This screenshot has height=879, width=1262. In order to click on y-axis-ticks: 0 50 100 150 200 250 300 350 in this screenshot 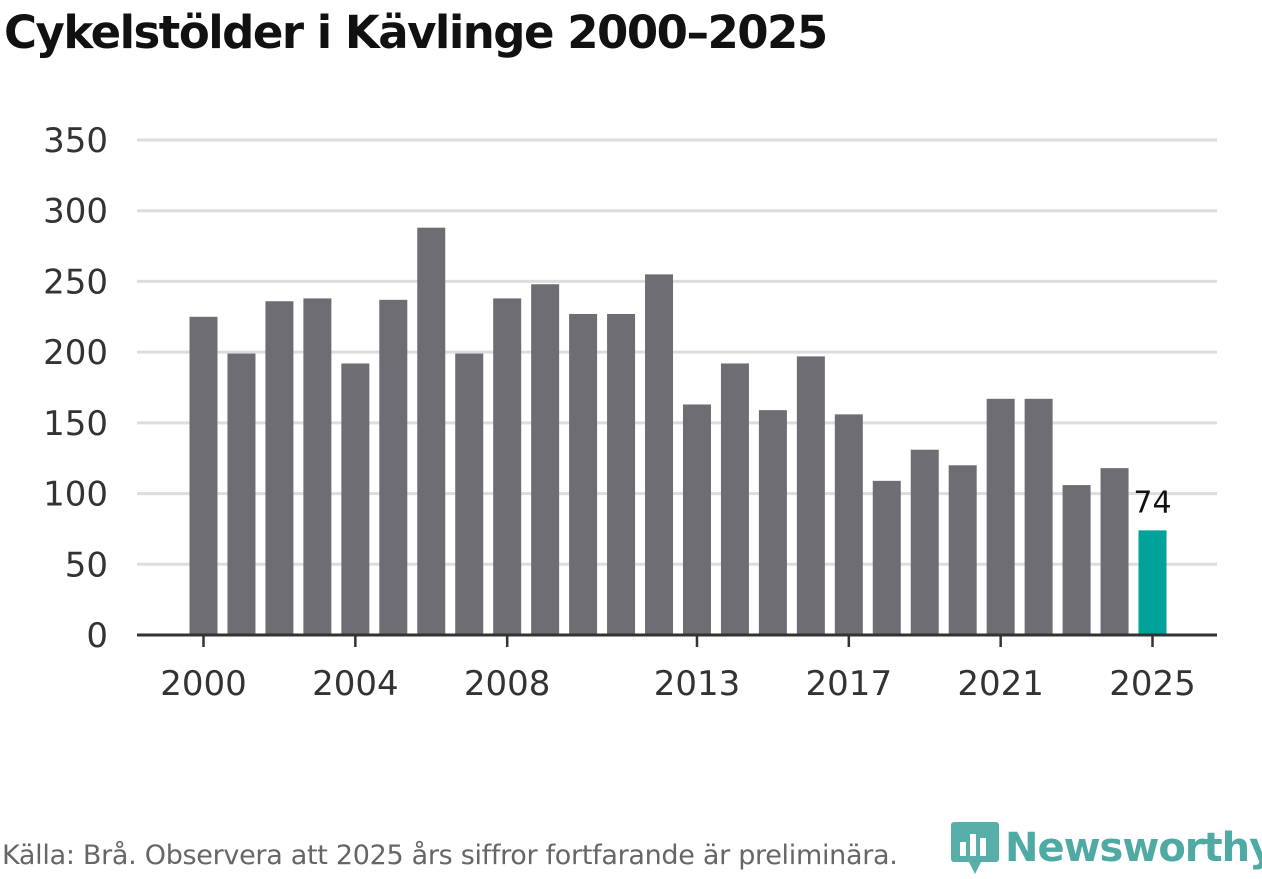, I will do `click(75, 388)`.